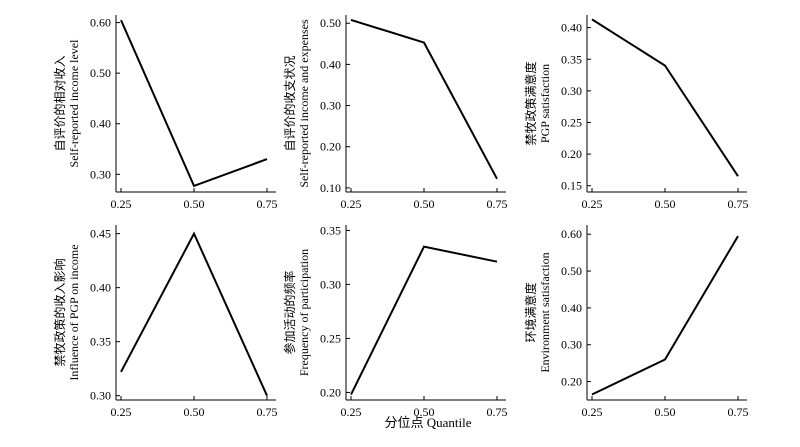  Describe the element at coordinates (351, 412) in the screenshot. I see `panel-5-x-tick-label: 0.25` at that location.